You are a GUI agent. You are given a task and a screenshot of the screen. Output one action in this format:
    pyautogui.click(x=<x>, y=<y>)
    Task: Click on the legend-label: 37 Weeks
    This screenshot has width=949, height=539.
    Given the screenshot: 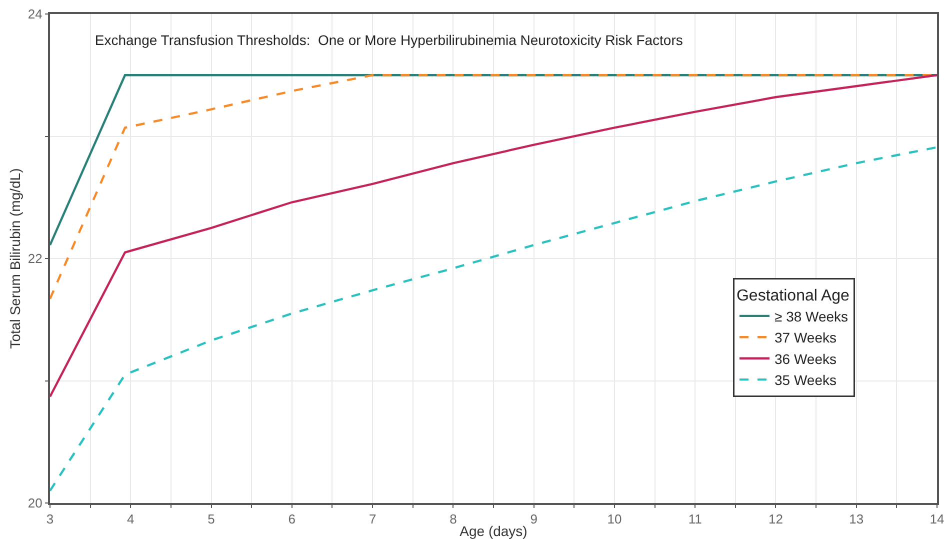 What is the action you would take?
    pyautogui.click(x=805, y=338)
    